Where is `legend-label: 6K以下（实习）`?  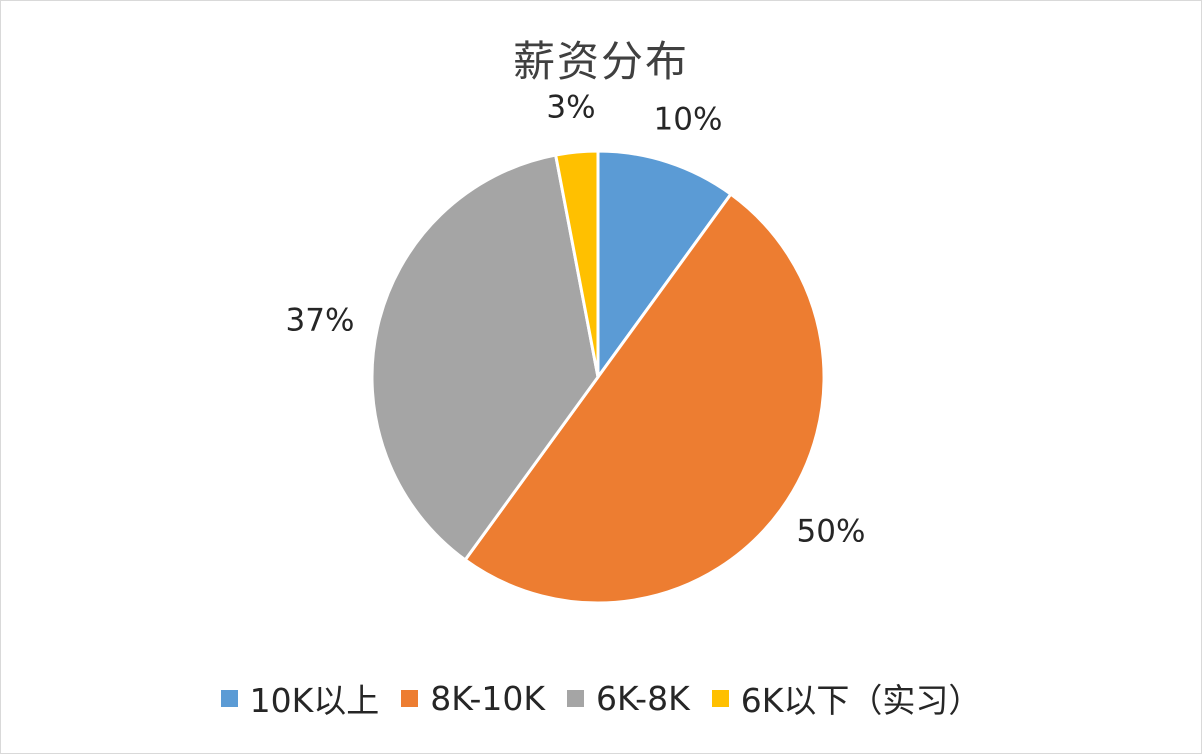 legend-label: 6K以下（实习） is located at coordinates (861, 700).